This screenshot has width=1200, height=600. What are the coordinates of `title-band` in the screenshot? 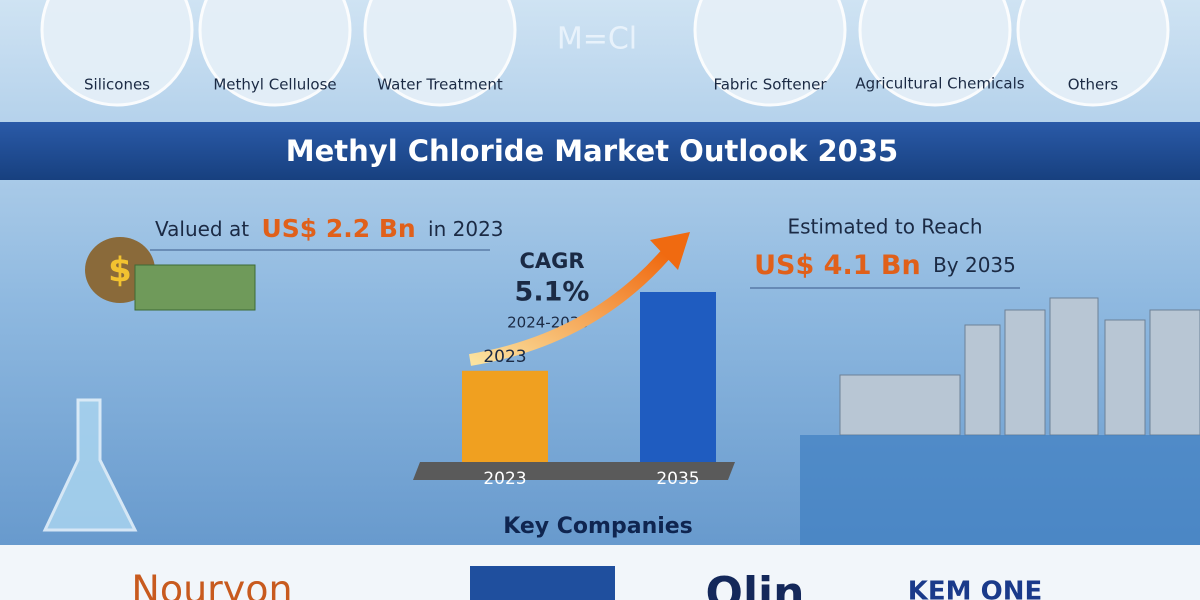 It's located at (600, 151).